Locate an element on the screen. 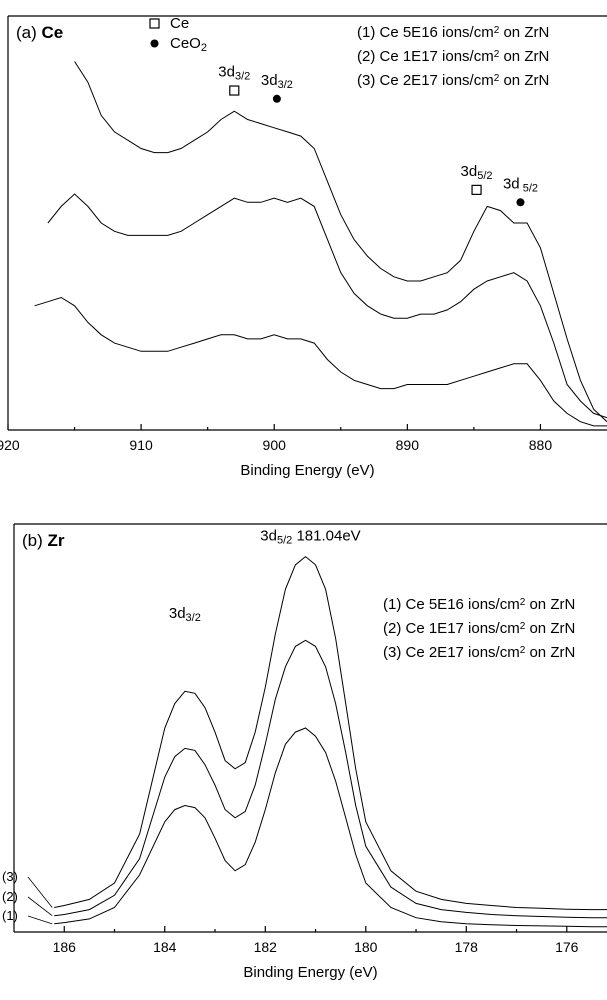 Image resolution: width=607 pixels, height=1000 pixels. x-tick-label: 182 is located at coordinates (266, 947).